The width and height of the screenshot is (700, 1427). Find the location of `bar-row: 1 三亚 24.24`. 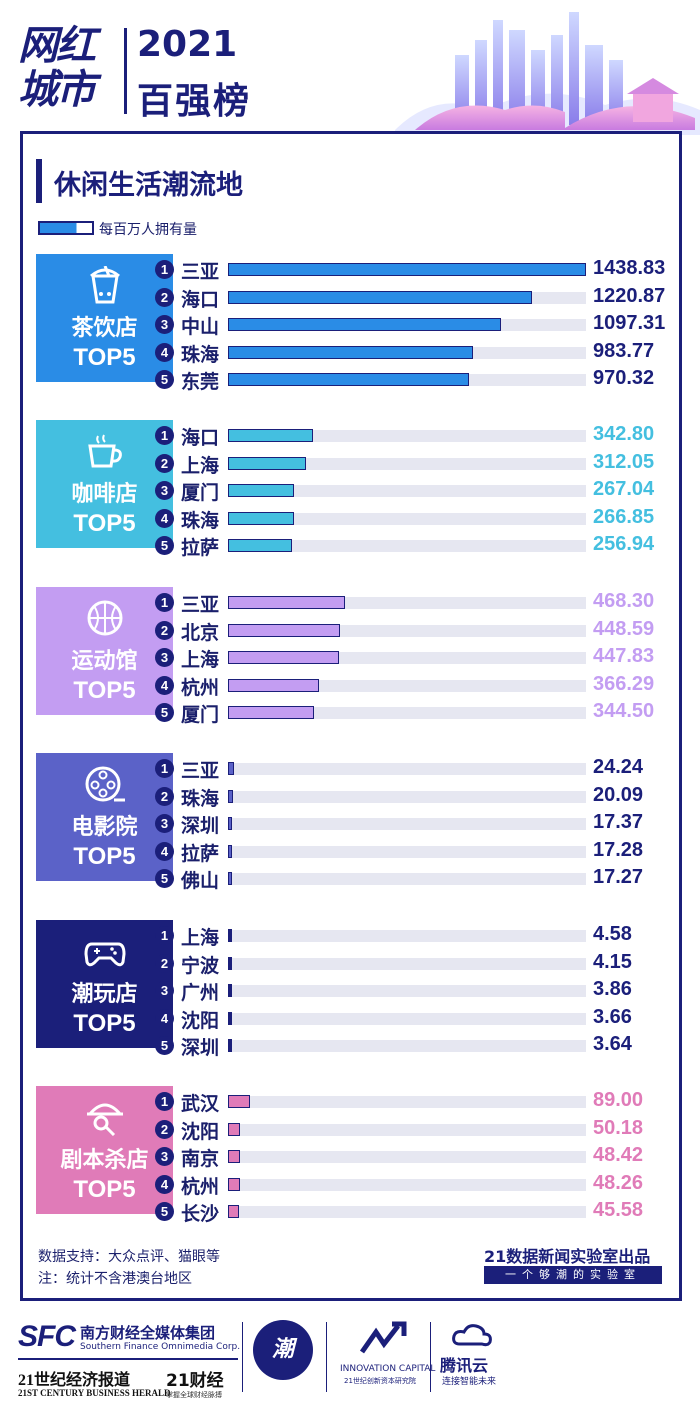

bar-row: 1 三亚 24.24 is located at coordinates (410, 768).